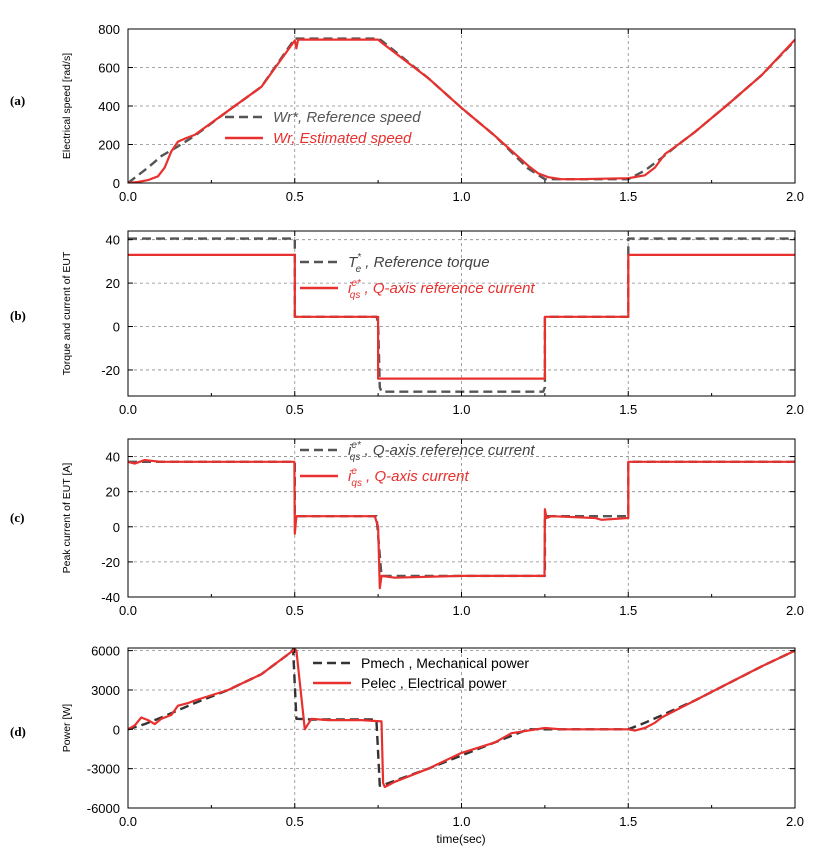 The width and height of the screenshot is (833, 861). I want to click on legend-entry: T* e , Reference torque, so click(419, 263).